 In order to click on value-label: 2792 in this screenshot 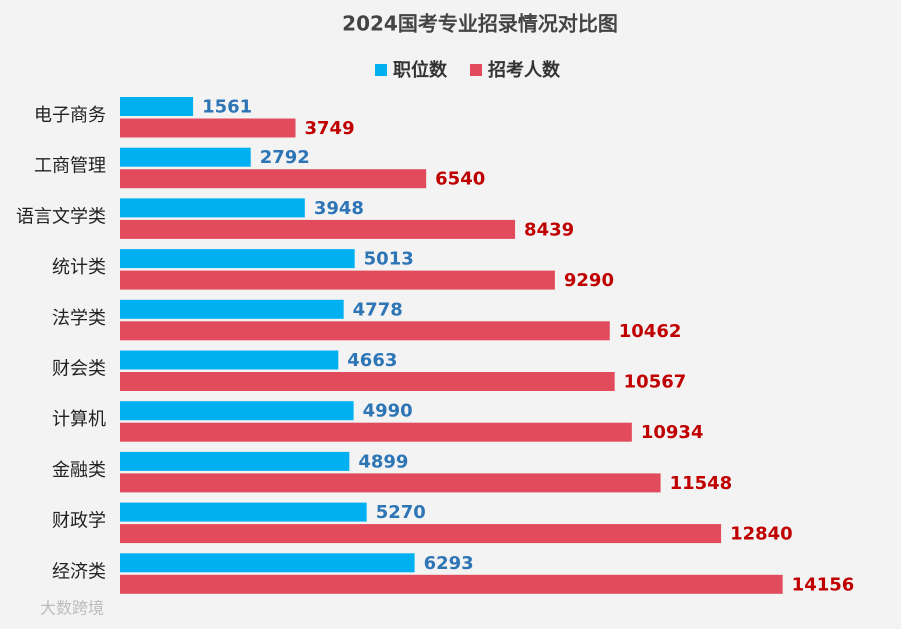, I will do `click(285, 157)`.